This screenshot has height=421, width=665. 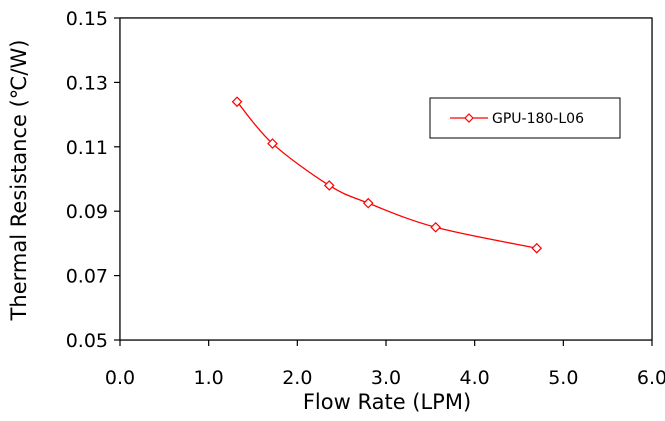 What do you see at coordinates (120, 378) in the screenshot?
I see `x-tick-label: 0.0` at bounding box center [120, 378].